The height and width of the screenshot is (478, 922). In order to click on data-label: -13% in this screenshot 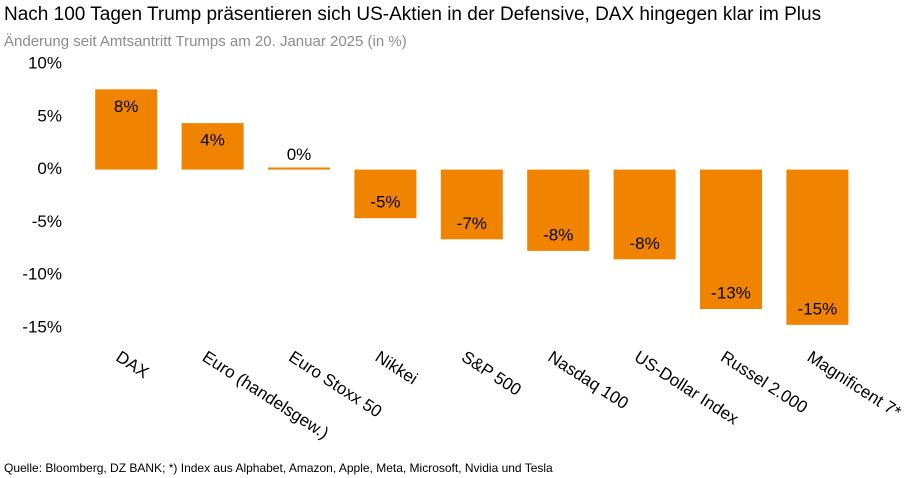, I will do `click(731, 292)`.